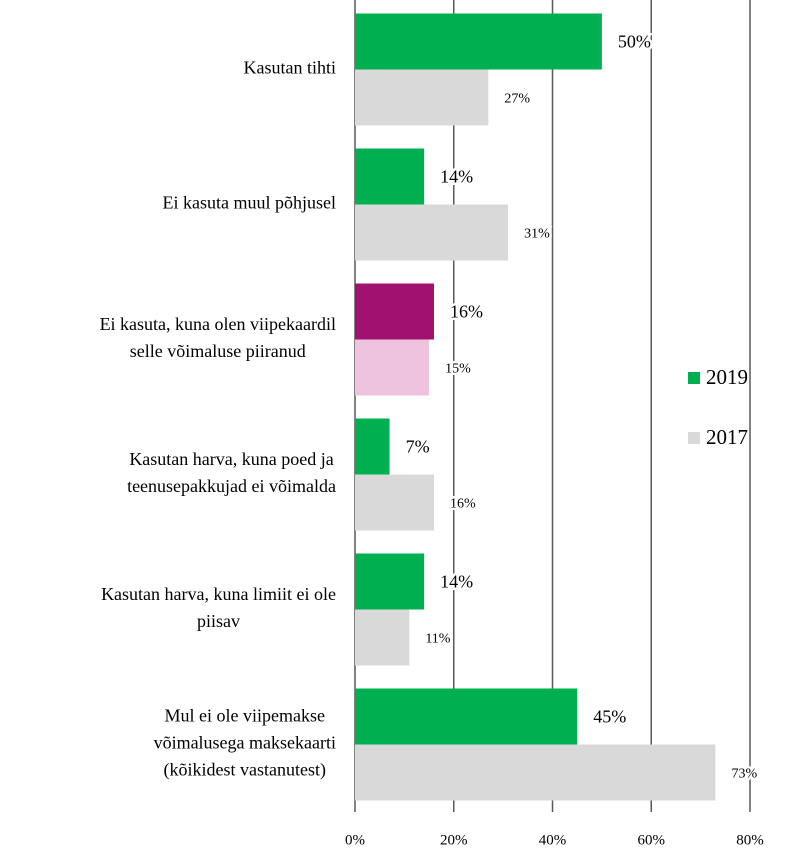  I want to click on x-tick-label: 20%, so click(454, 840).